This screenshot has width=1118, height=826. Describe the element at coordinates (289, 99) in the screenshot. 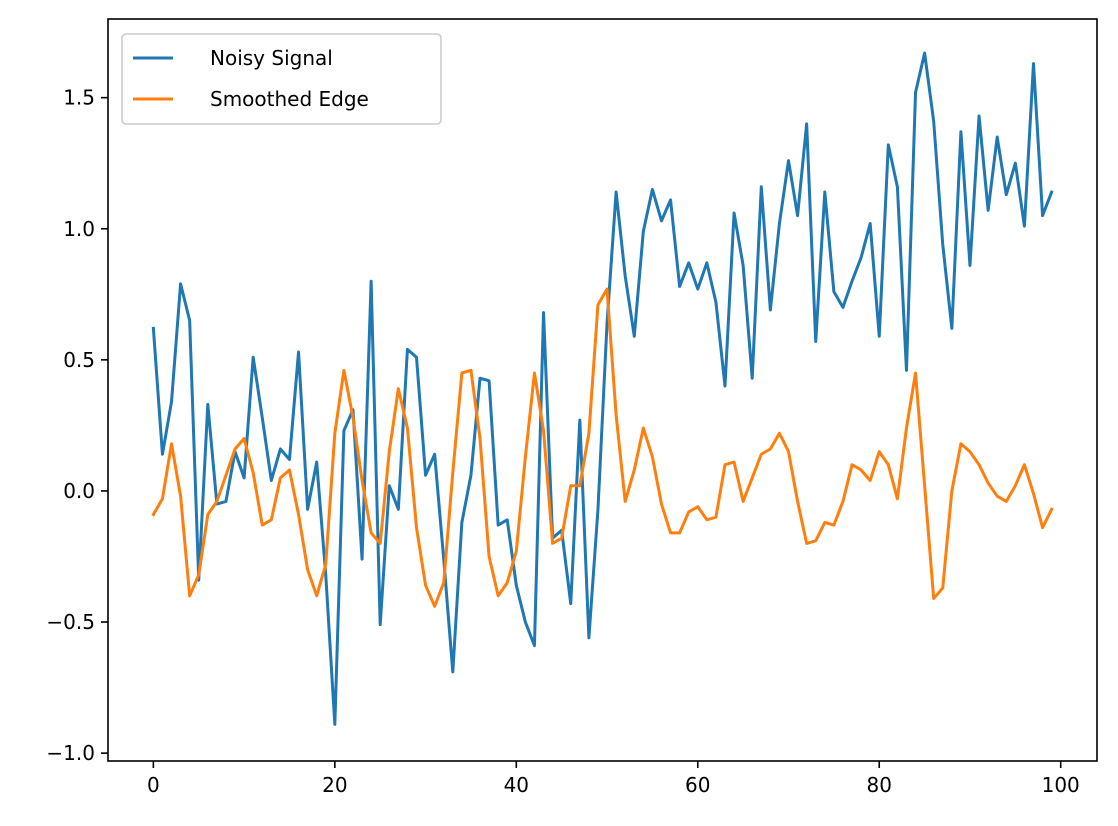

I see `legend-label-smoothed-edge: Smoothed Edge` at that location.